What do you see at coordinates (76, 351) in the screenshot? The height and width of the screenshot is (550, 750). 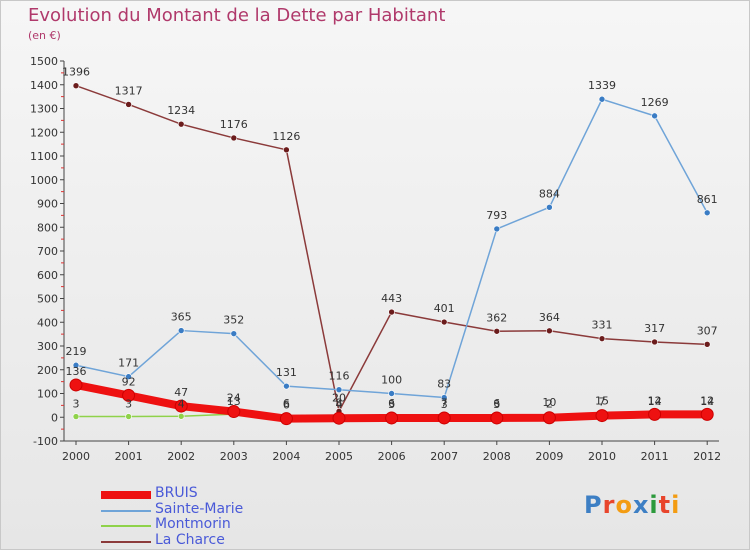 I see `data-label: 219` at bounding box center [76, 351].